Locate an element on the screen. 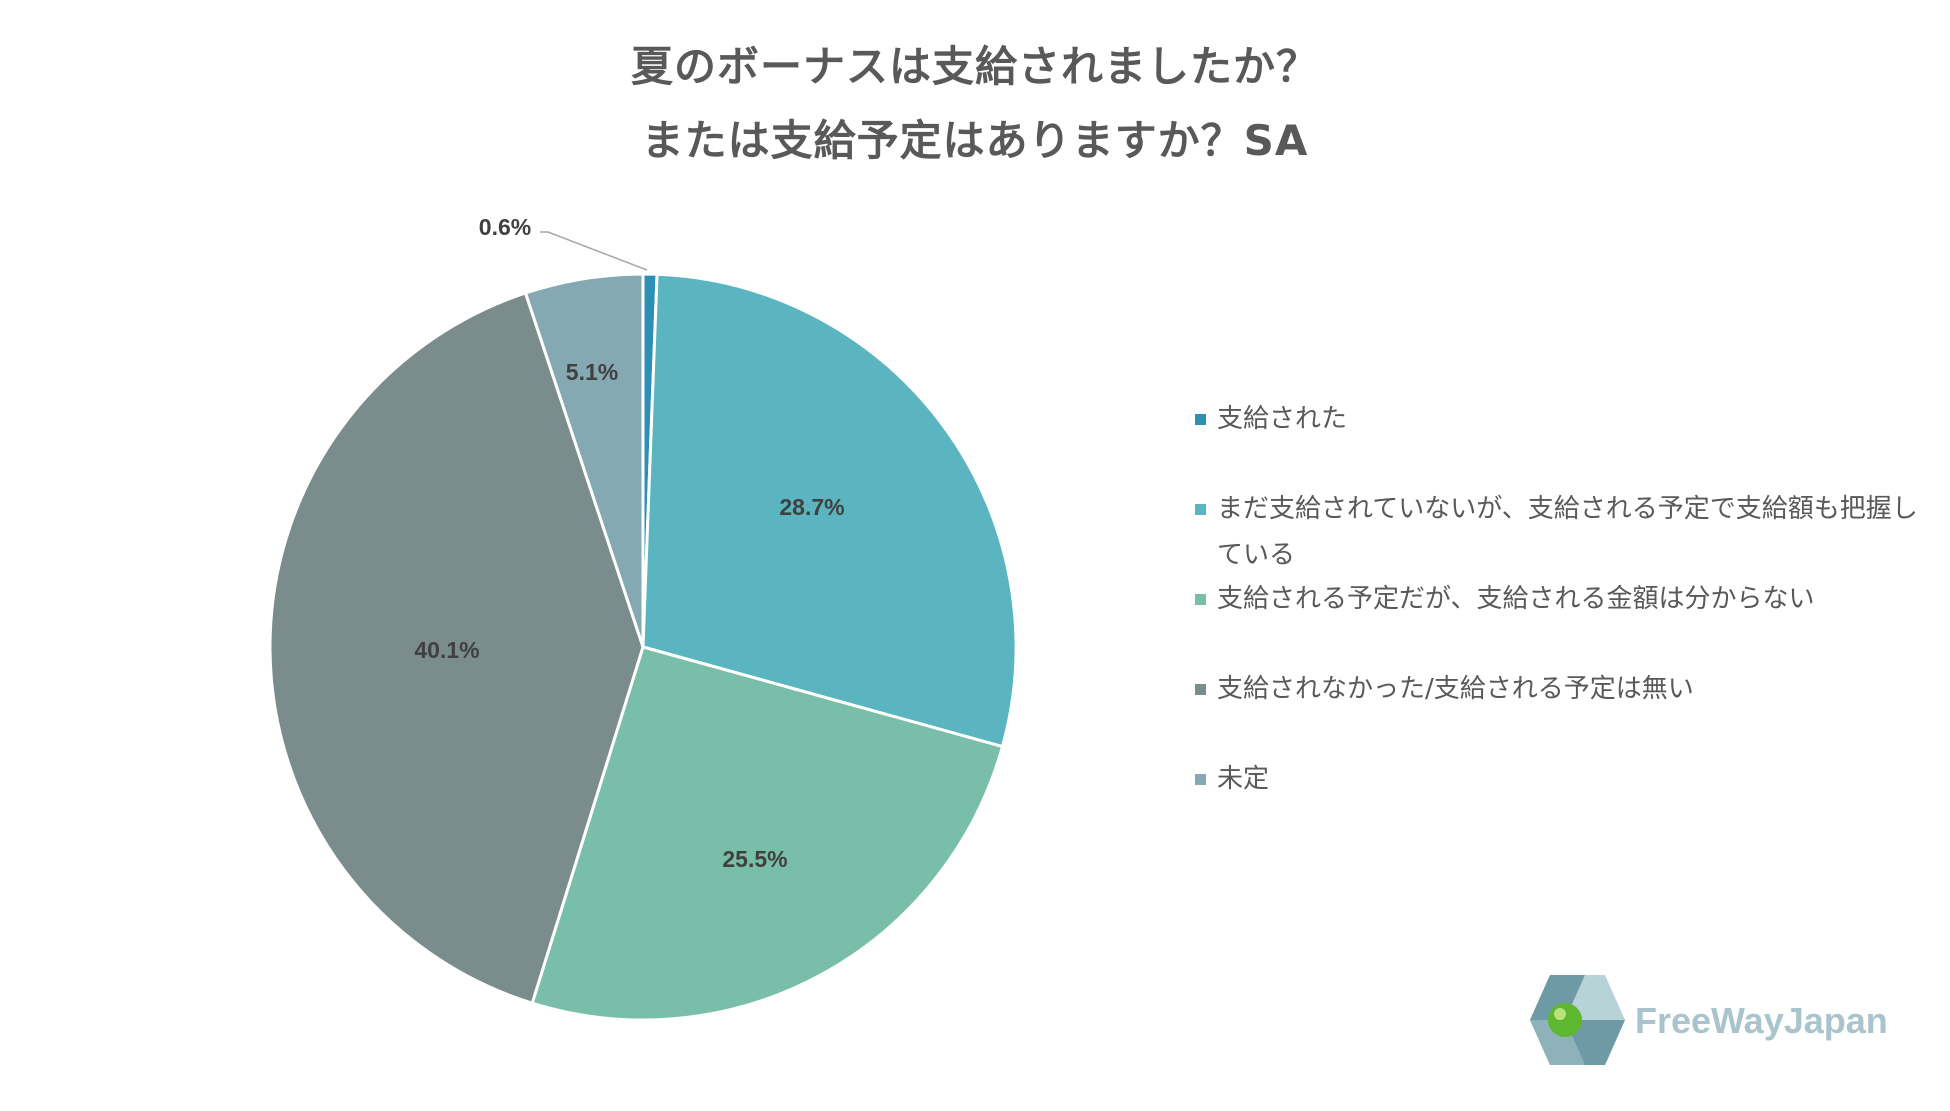 Image resolution: width=1950 pixels, height=1111 pixels. chart-title-line-1: 夏のボーナスは支給されましたか？ is located at coordinates (974, 66).